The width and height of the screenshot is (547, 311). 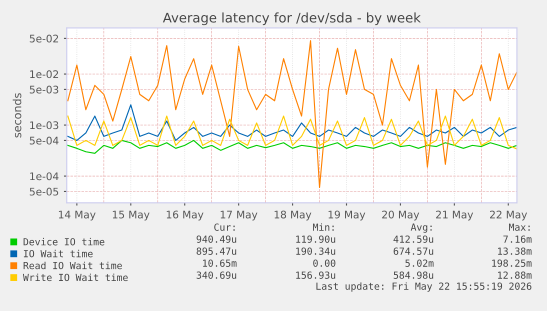 What do you see at coordinates (224, 227) in the screenshot?
I see `text: Cur:` at bounding box center [224, 227].